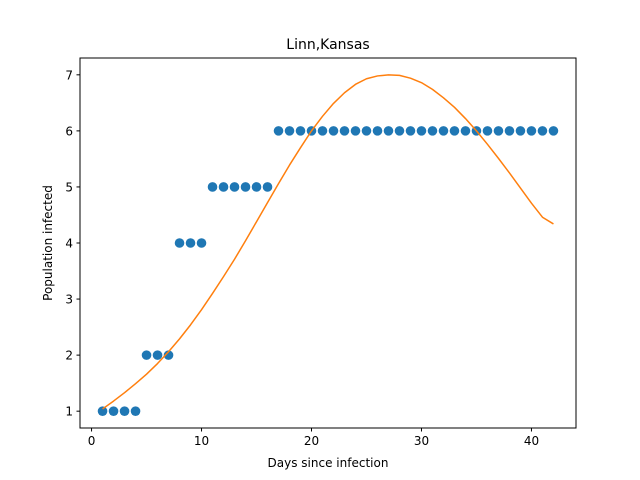 The width and height of the screenshot is (640, 480). What do you see at coordinates (69, 412) in the screenshot?
I see `y-tick-label: 1` at bounding box center [69, 412].